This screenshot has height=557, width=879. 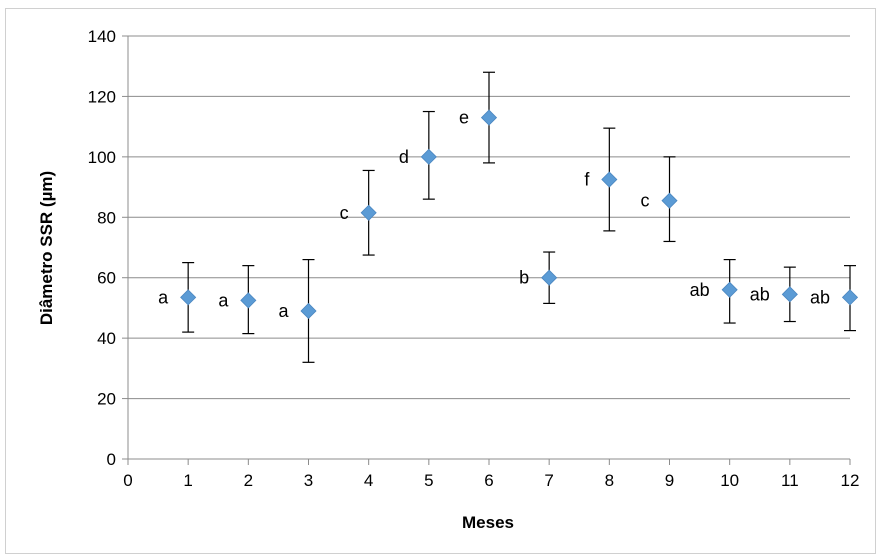 What do you see at coordinates (106, 338) in the screenshot?
I see `y-tick-label: 40` at bounding box center [106, 338].